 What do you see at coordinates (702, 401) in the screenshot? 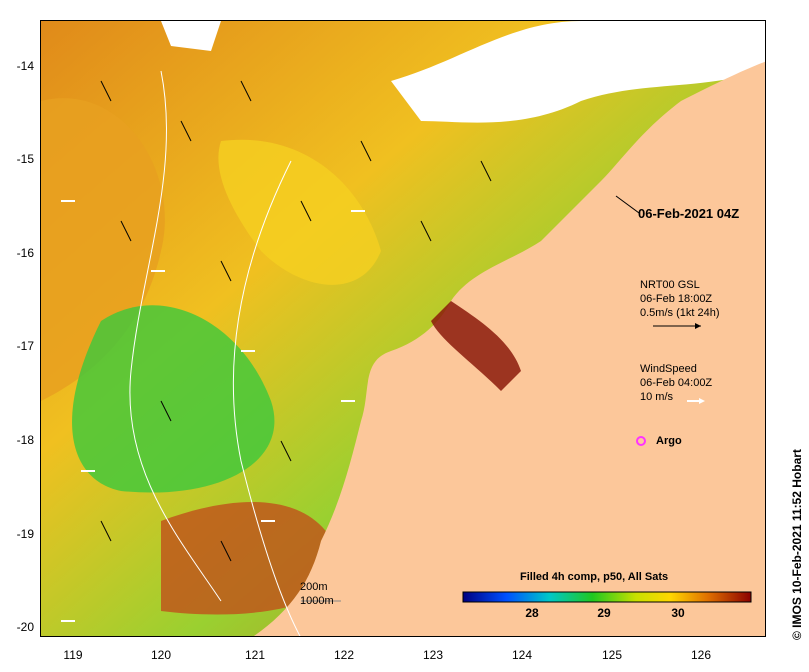
I see `wind-scale-arrowhead` at bounding box center [702, 401].